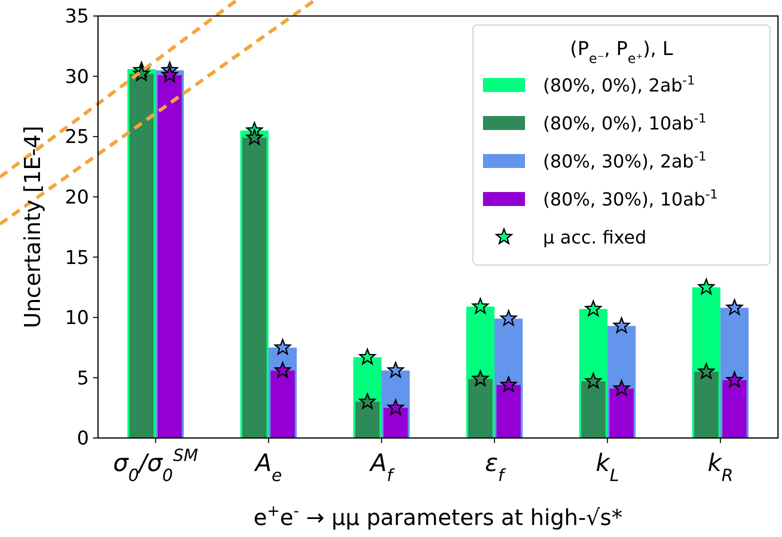 This screenshot has height=537, width=782. I want to click on legend-label: (80%, 30%), 10ab$^{-1}$, so click(630, 198).